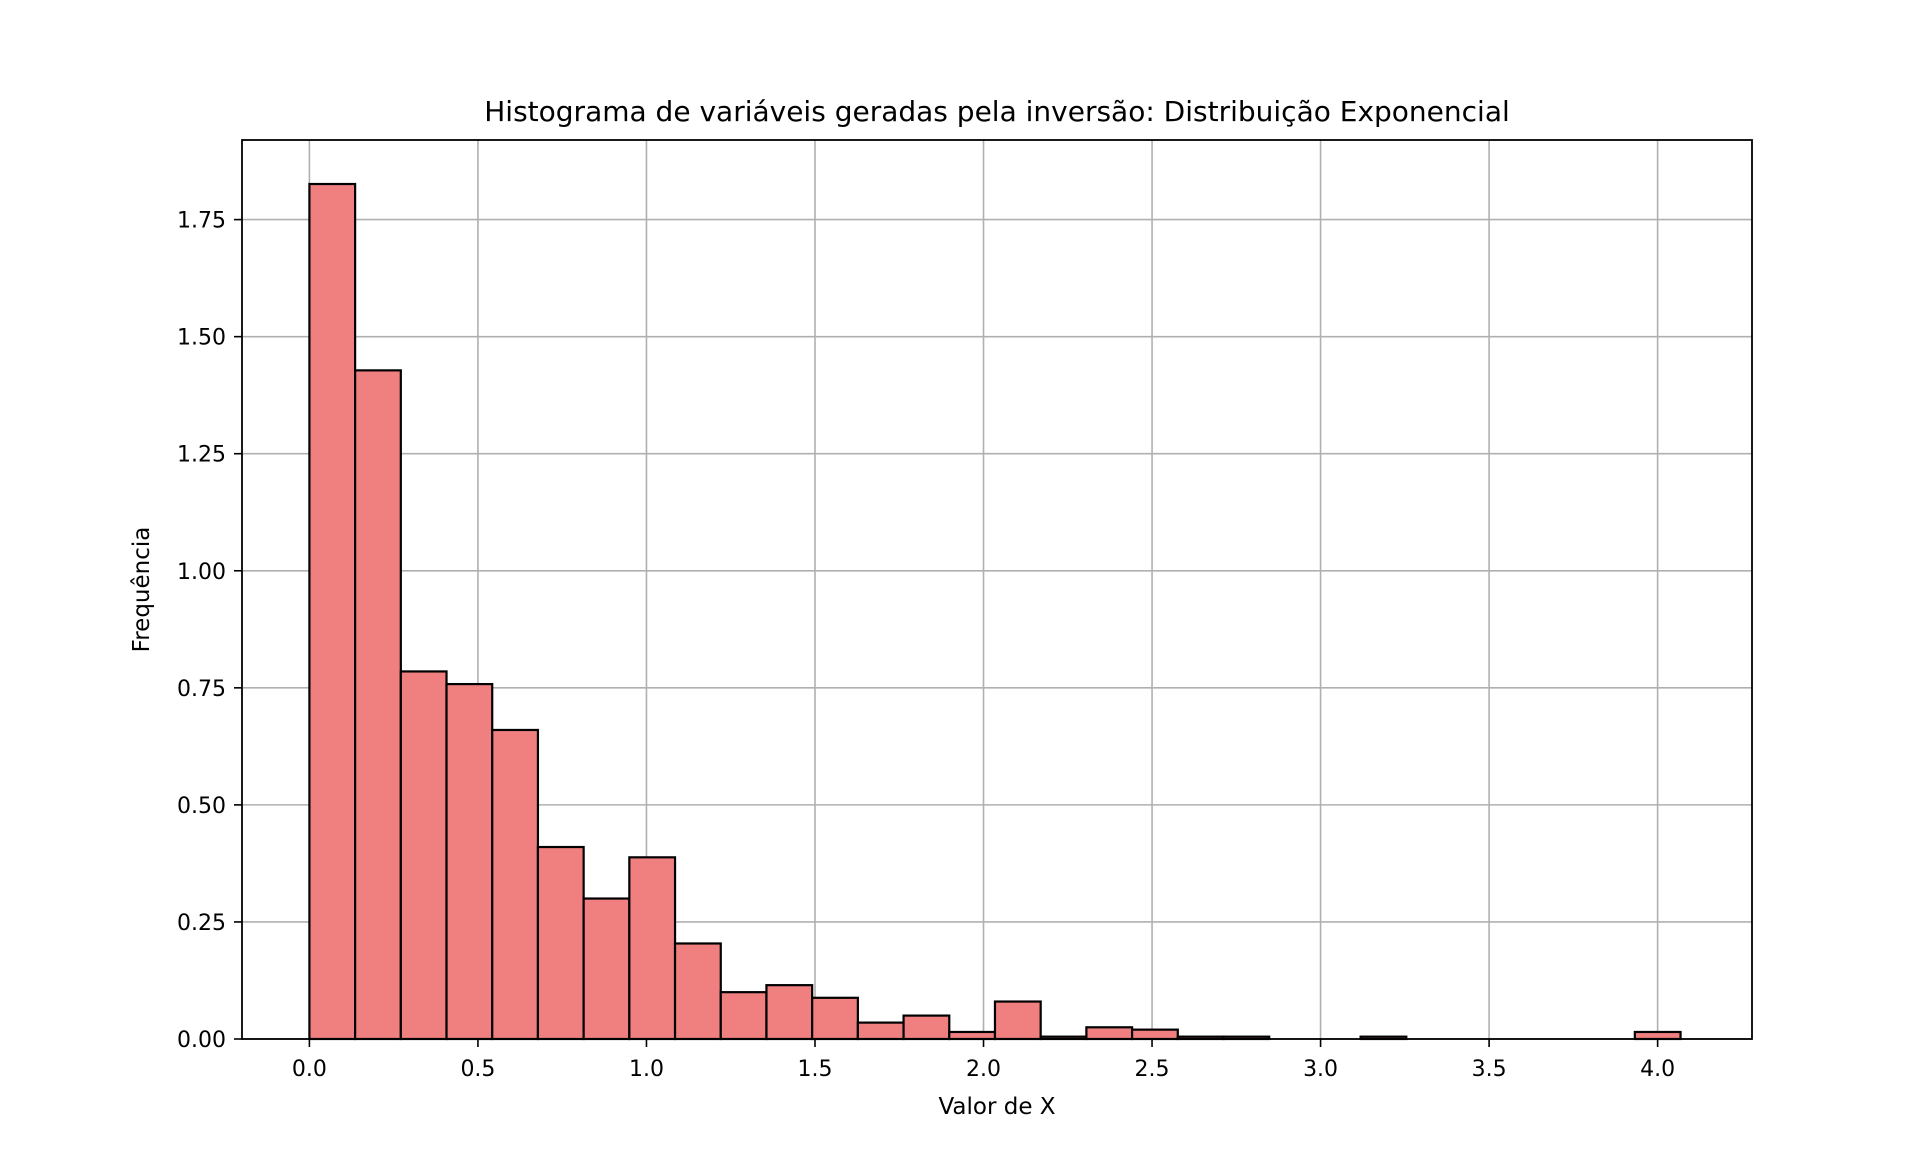 This screenshot has width=1920, height=1156. What do you see at coordinates (814, 1069) in the screenshot?
I see `x-tick-label: 1.5` at bounding box center [814, 1069].